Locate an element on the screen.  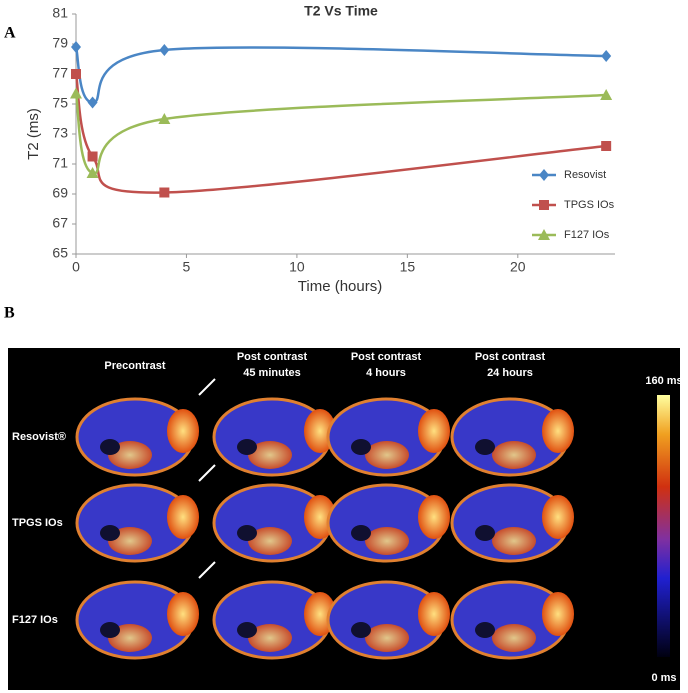
y-tick-label: 77 is located at coordinates (60, 73).